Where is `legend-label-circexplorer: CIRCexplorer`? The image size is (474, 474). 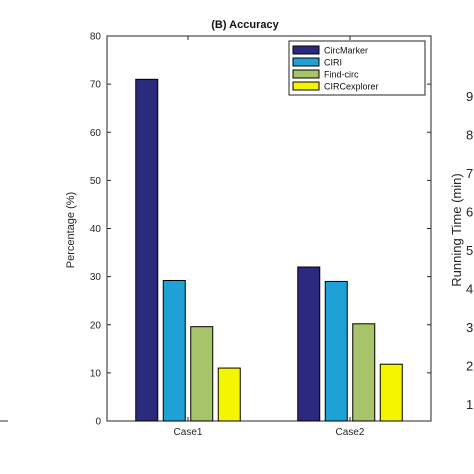
legend-label-circexplorer: CIRCexplorer is located at coordinates (351, 87).